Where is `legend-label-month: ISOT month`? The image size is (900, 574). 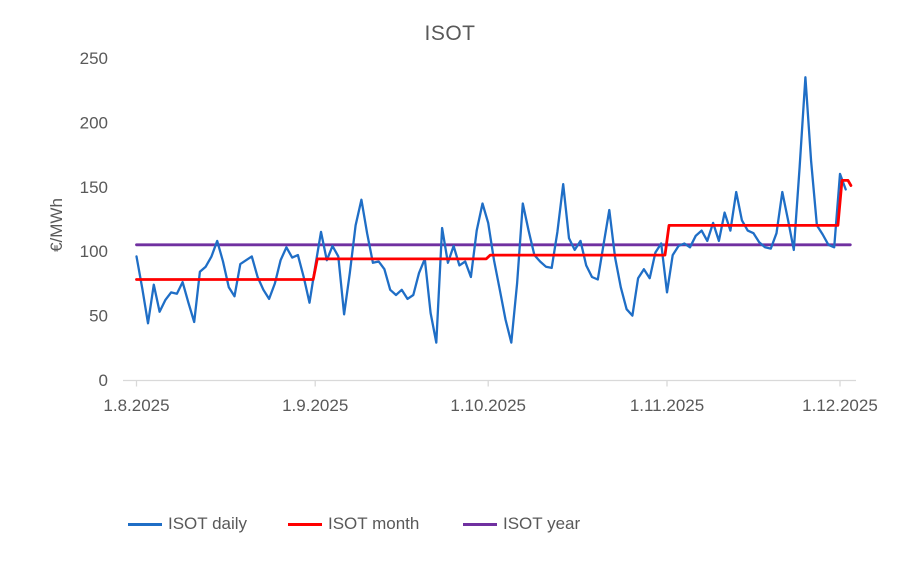 legend-label-month: ISOT month is located at coordinates (374, 523).